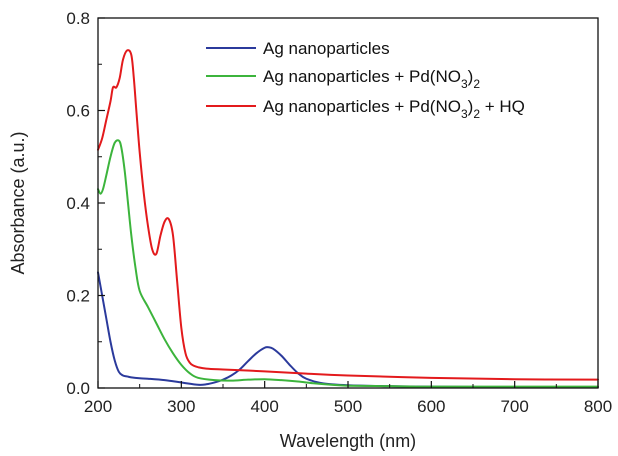 The width and height of the screenshot is (618, 456). I want to click on y-tick-label: 0.8, so click(78, 18).